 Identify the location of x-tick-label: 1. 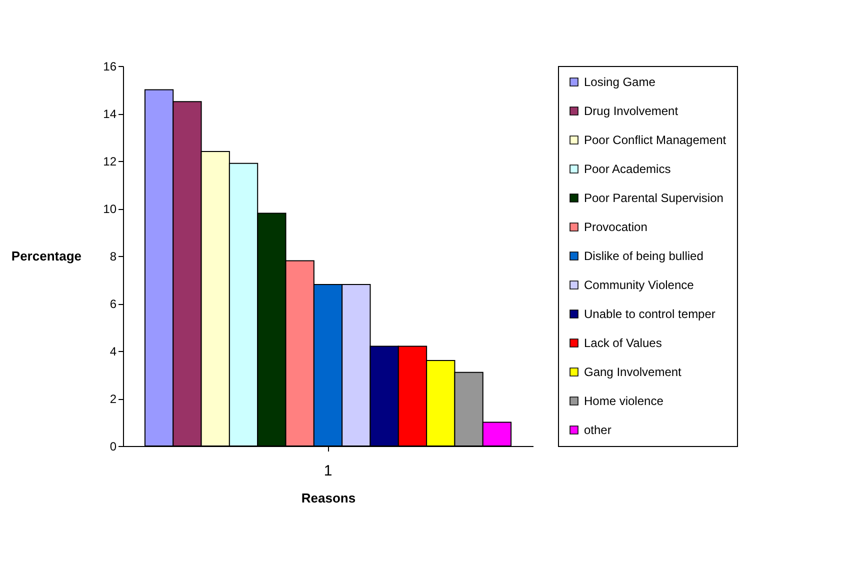
(328, 471).